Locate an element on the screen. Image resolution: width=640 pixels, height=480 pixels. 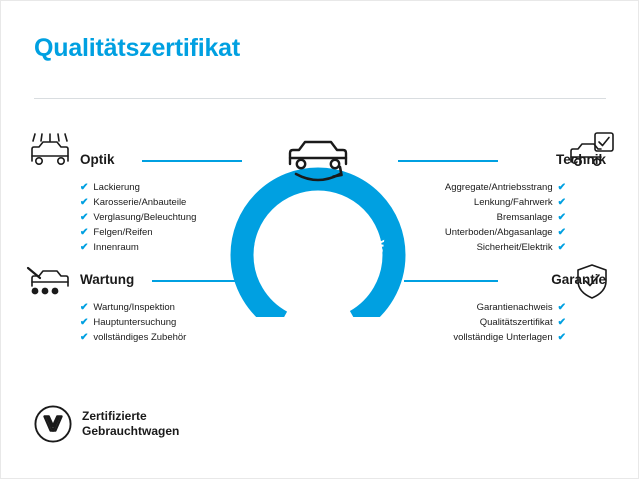
degrees-label: 360° is located at coordinates (318, 220).